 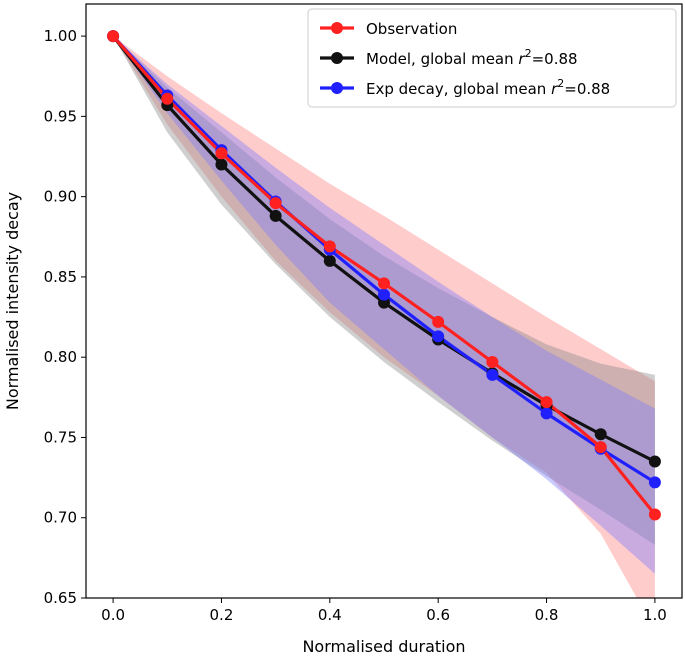 I want to click on legend-marker-model-global-mean, so click(x=337, y=58).